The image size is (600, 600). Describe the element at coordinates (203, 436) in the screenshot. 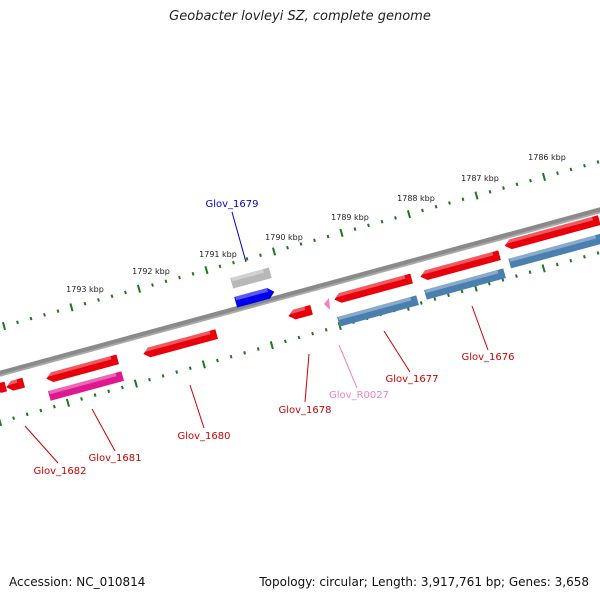

I see `gene-label-glov_1680: Glov_1680` at that location.